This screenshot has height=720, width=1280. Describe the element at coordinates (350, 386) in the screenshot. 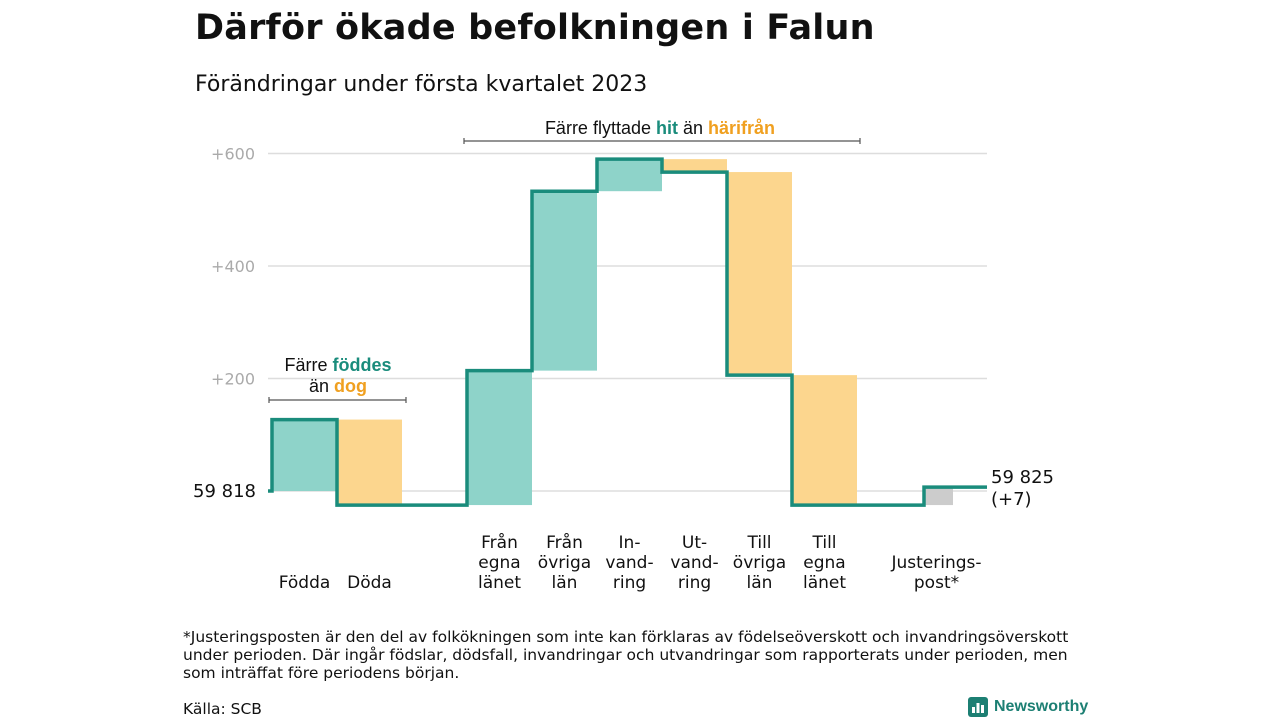

I see `annotation-part: dog` at that location.